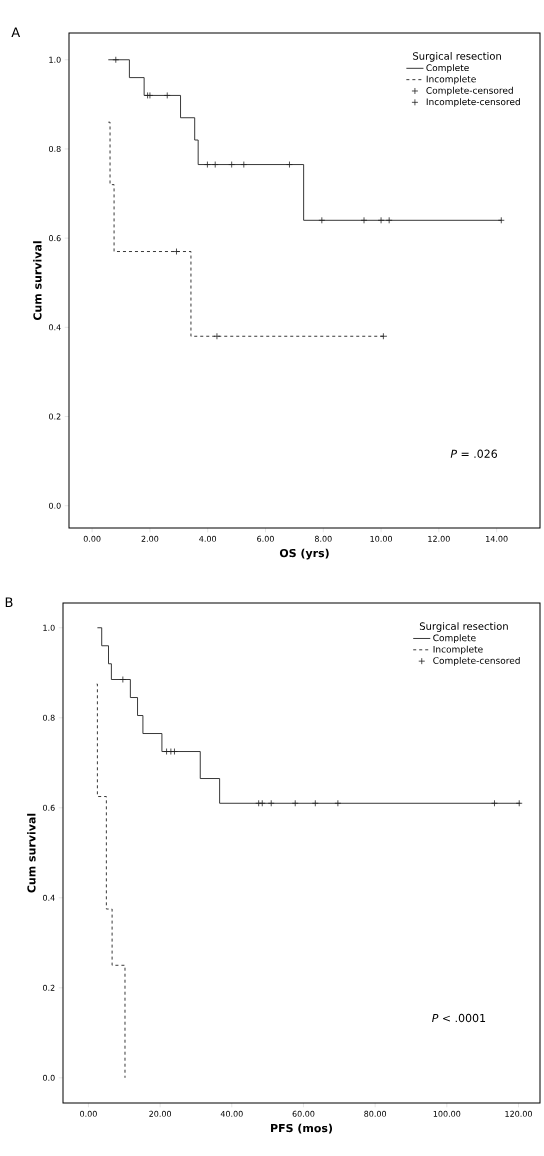  Describe the element at coordinates (304, 554) in the screenshot. I see `x-axis-title: OS (yrs)` at that location.